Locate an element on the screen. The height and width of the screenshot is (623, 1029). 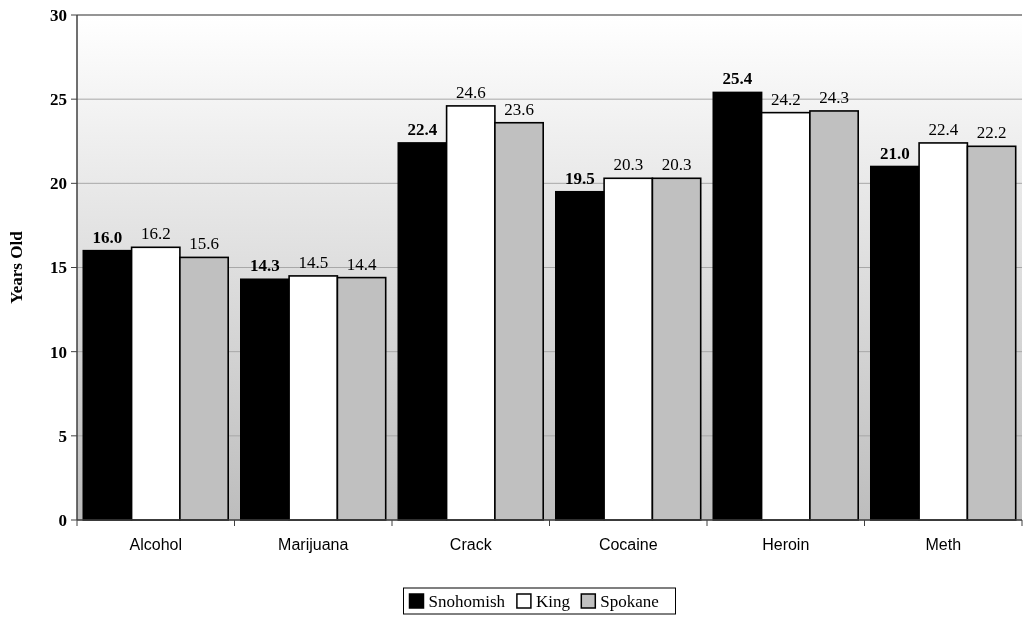
y-tick-label: 15 is located at coordinates (58, 268).